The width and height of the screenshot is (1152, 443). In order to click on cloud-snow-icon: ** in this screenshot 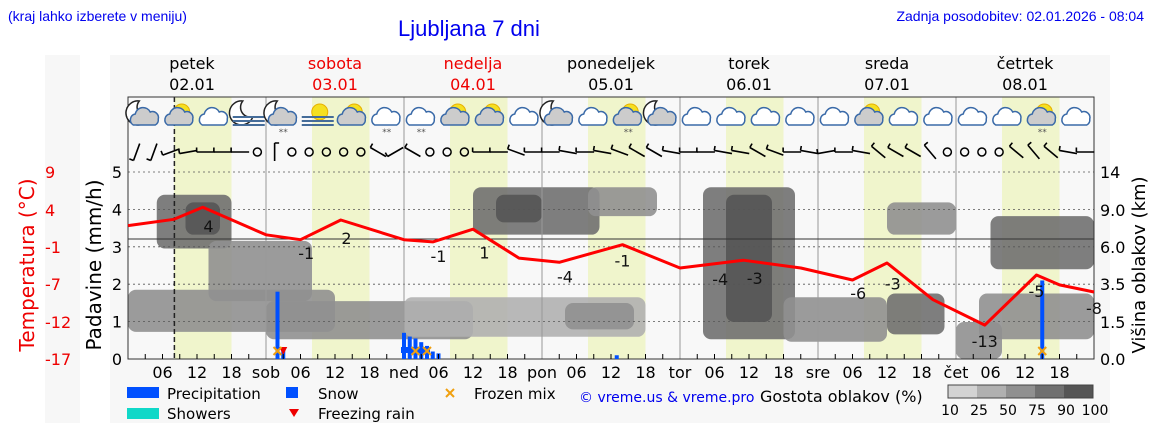, I will do `click(386, 122)`.